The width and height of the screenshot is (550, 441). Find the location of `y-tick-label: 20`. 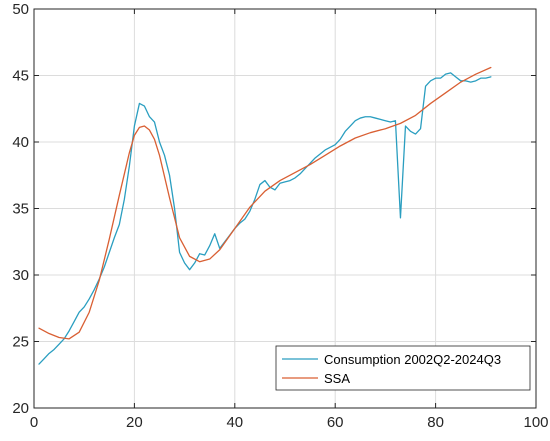

y-tick-label: 20 is located at coordinates (20, 408).